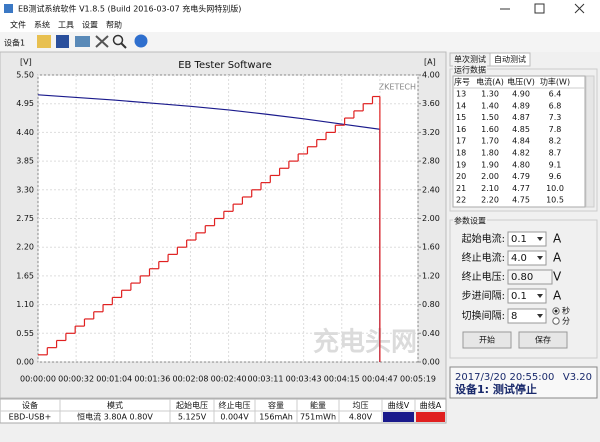  Describe the element at coordinates (62, 41) in the screenshot. I see `save-icon` at that location.